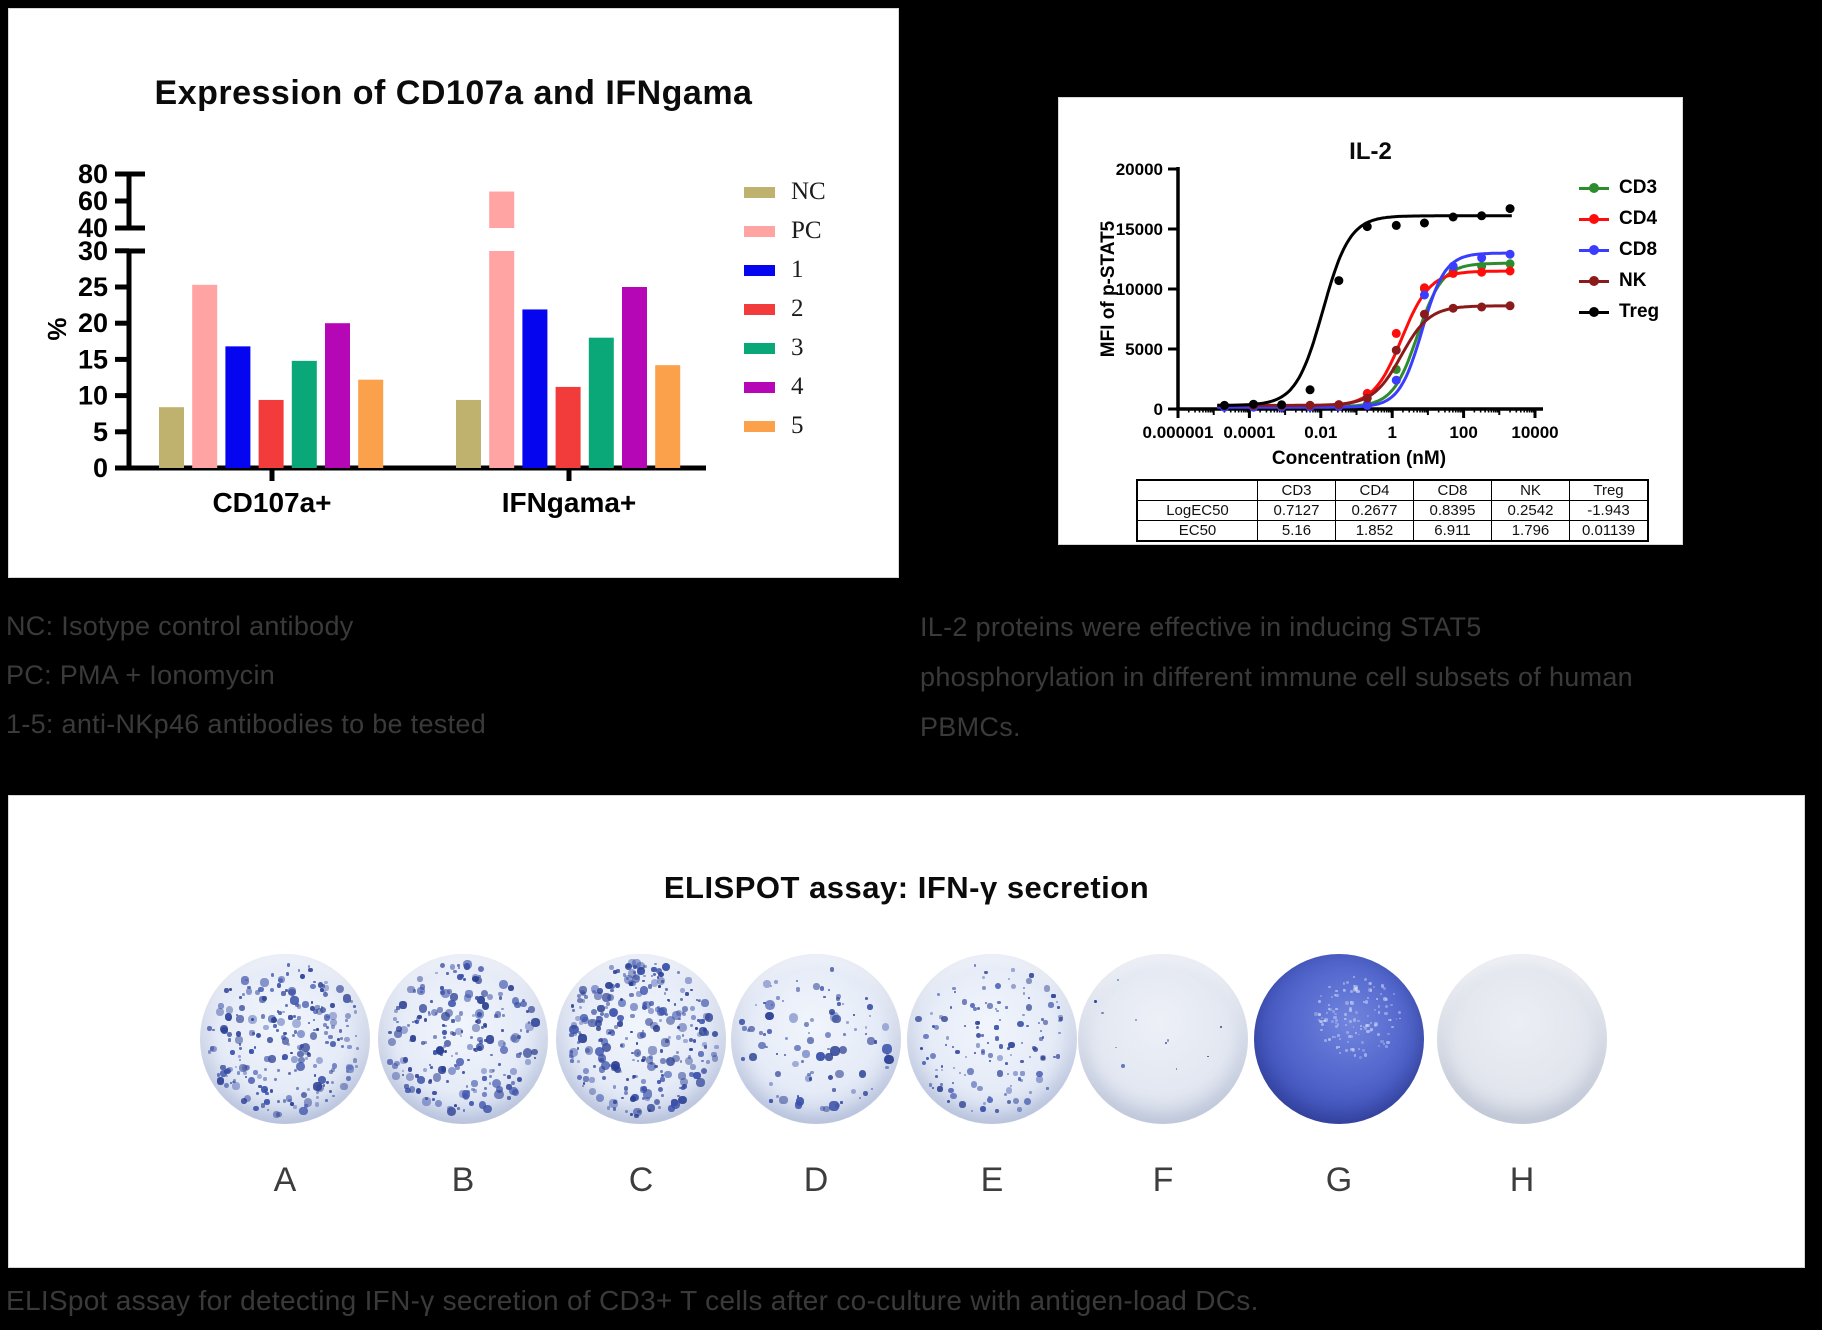 Image resolution: width=1822 pixels, height=1330 pixels. Describe the element at coordinates (285, 1180) in the screenshot. I see `well-label-A: A` at that location.